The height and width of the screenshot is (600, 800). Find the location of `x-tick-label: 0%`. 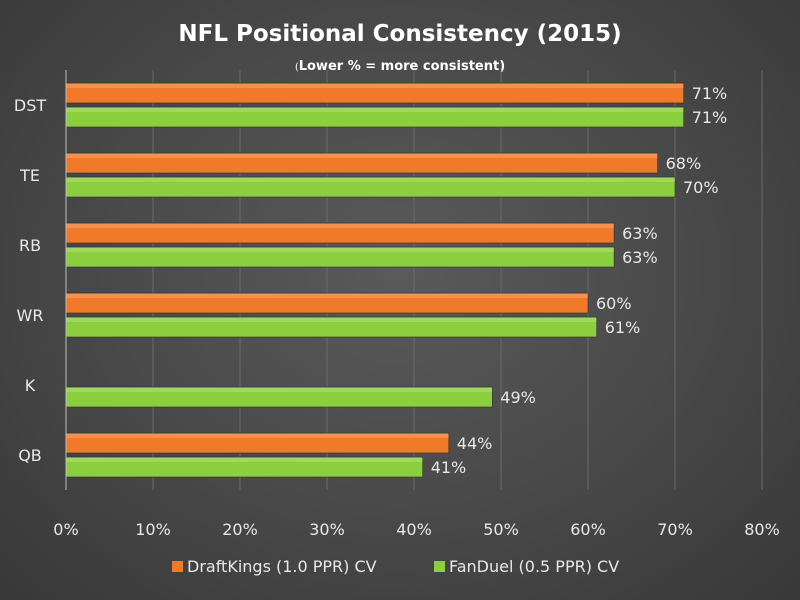

x-tick-label: 0% is located at coordinates (65, 529).